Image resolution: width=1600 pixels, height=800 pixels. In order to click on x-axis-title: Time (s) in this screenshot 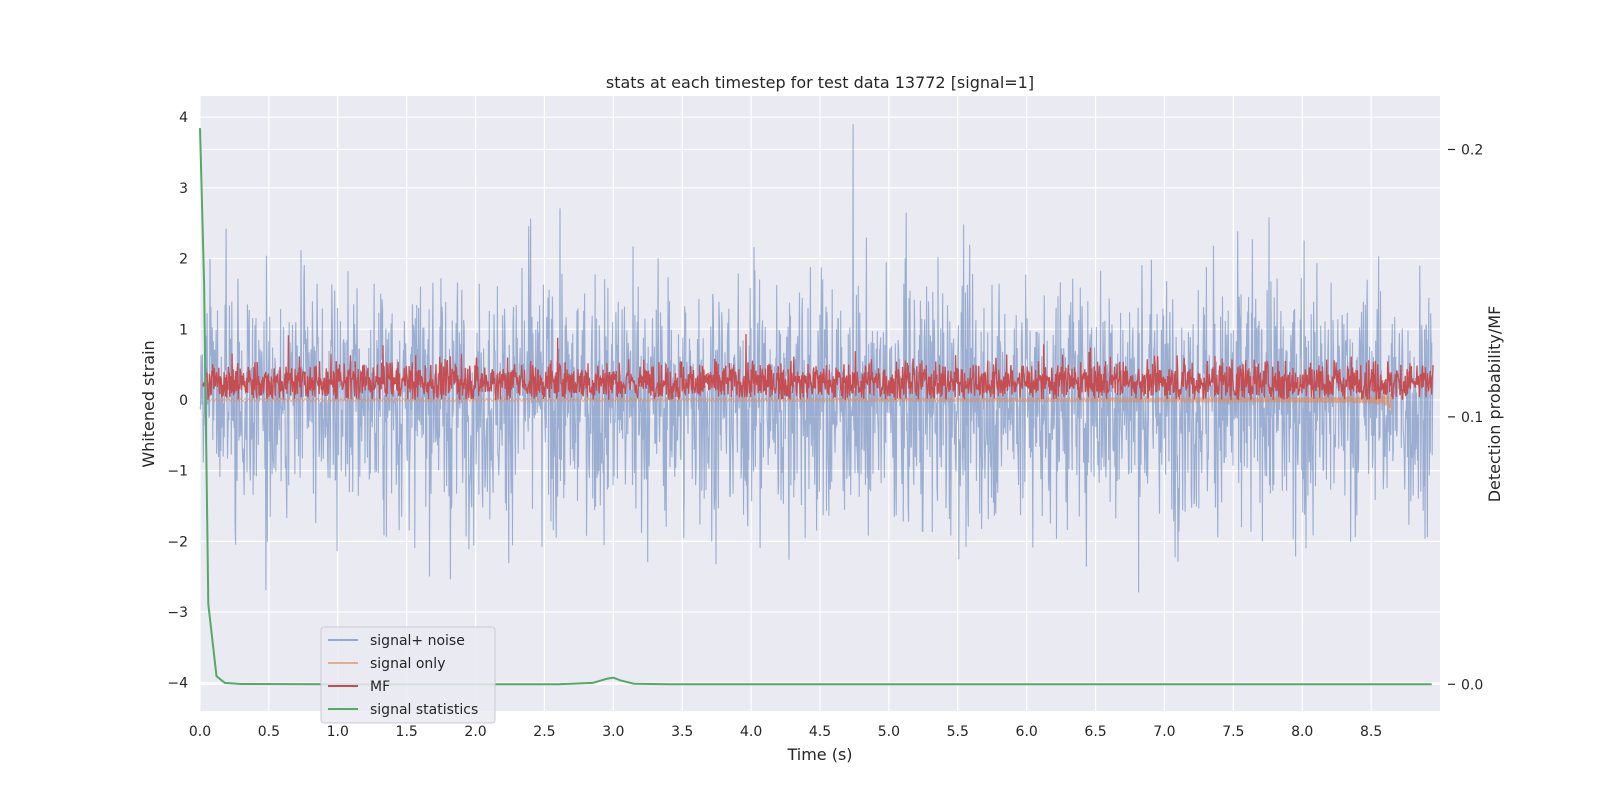, I will do `click(819, 754)`.